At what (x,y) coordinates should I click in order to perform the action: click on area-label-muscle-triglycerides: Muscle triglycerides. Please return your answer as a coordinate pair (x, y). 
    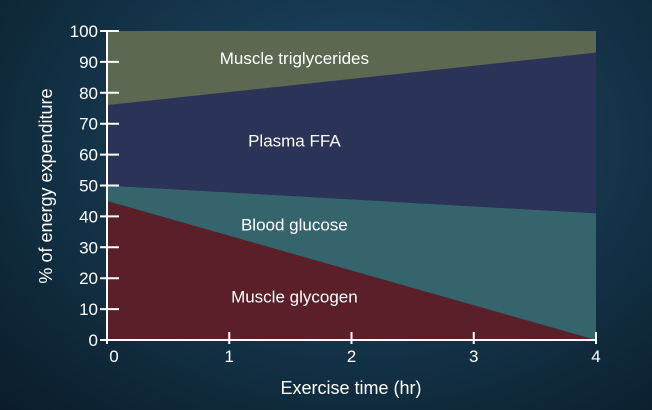
    Looking at the image, I should click on (294, 58).